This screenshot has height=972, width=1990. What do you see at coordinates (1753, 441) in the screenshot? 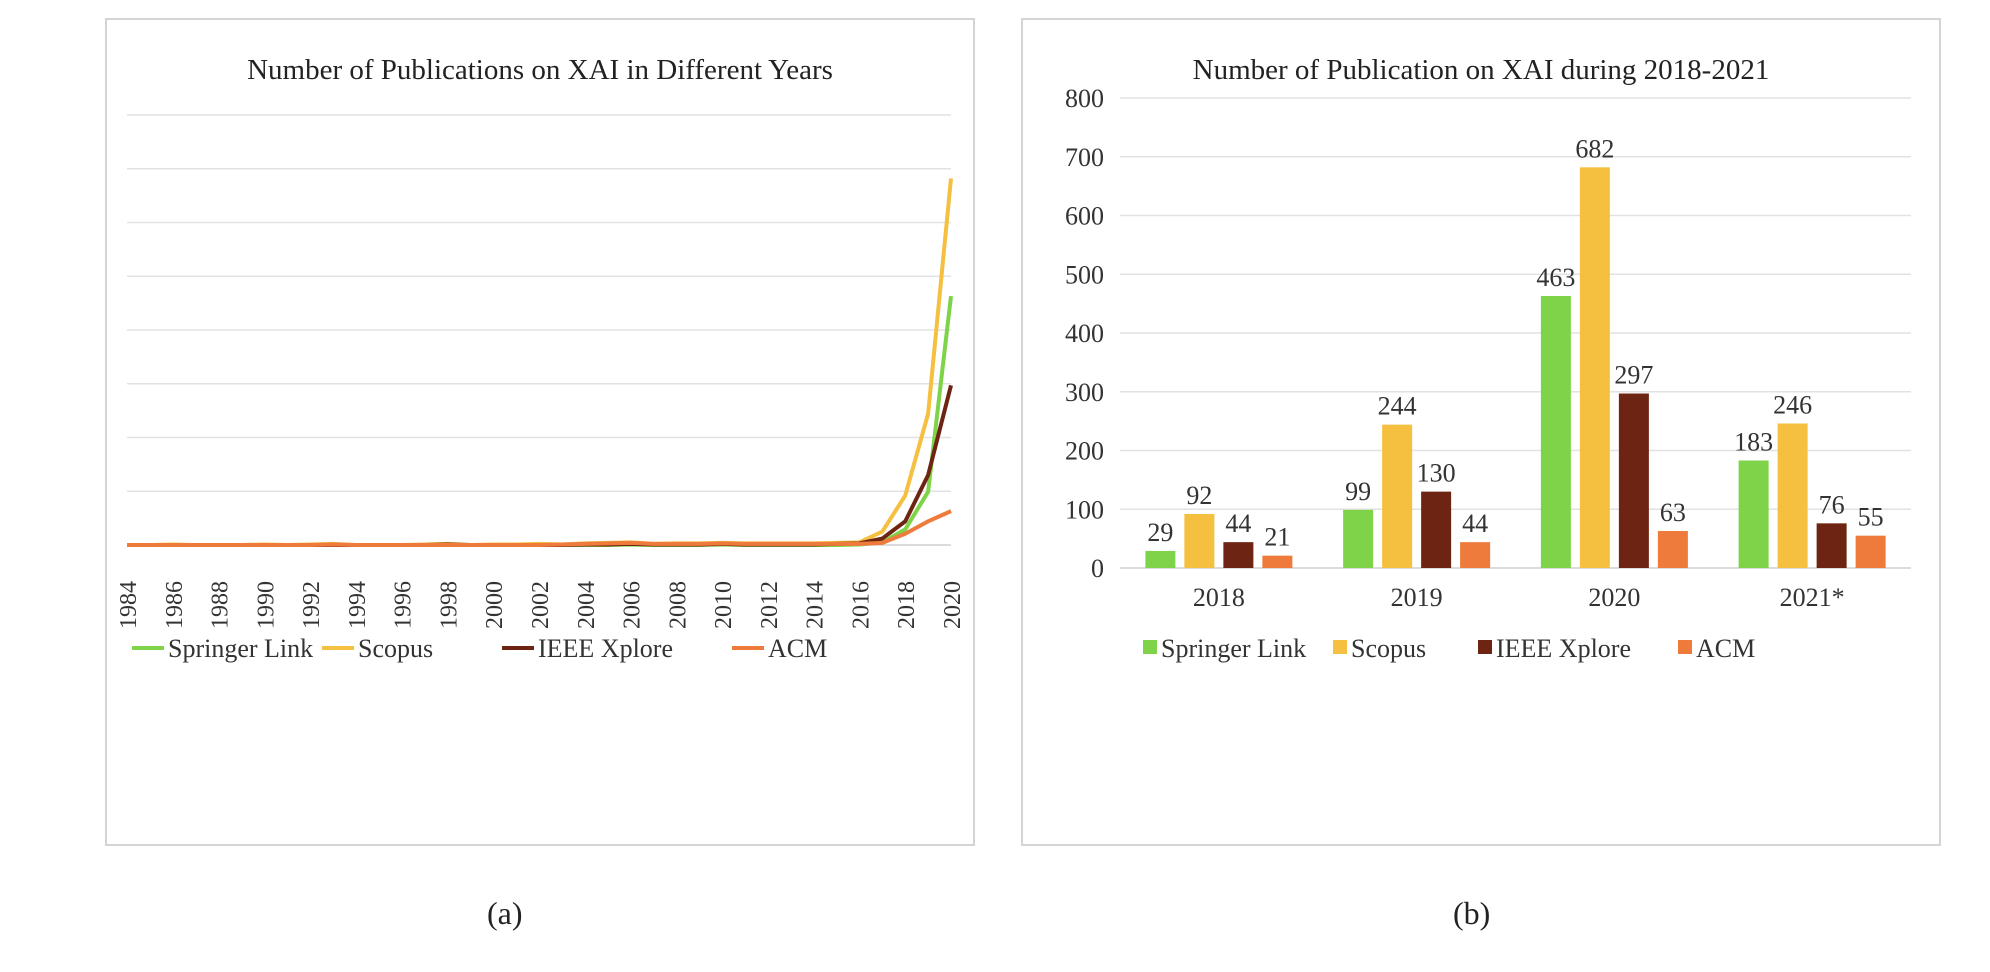
I see `data-label: 183` at bounding box center [1753, 441].